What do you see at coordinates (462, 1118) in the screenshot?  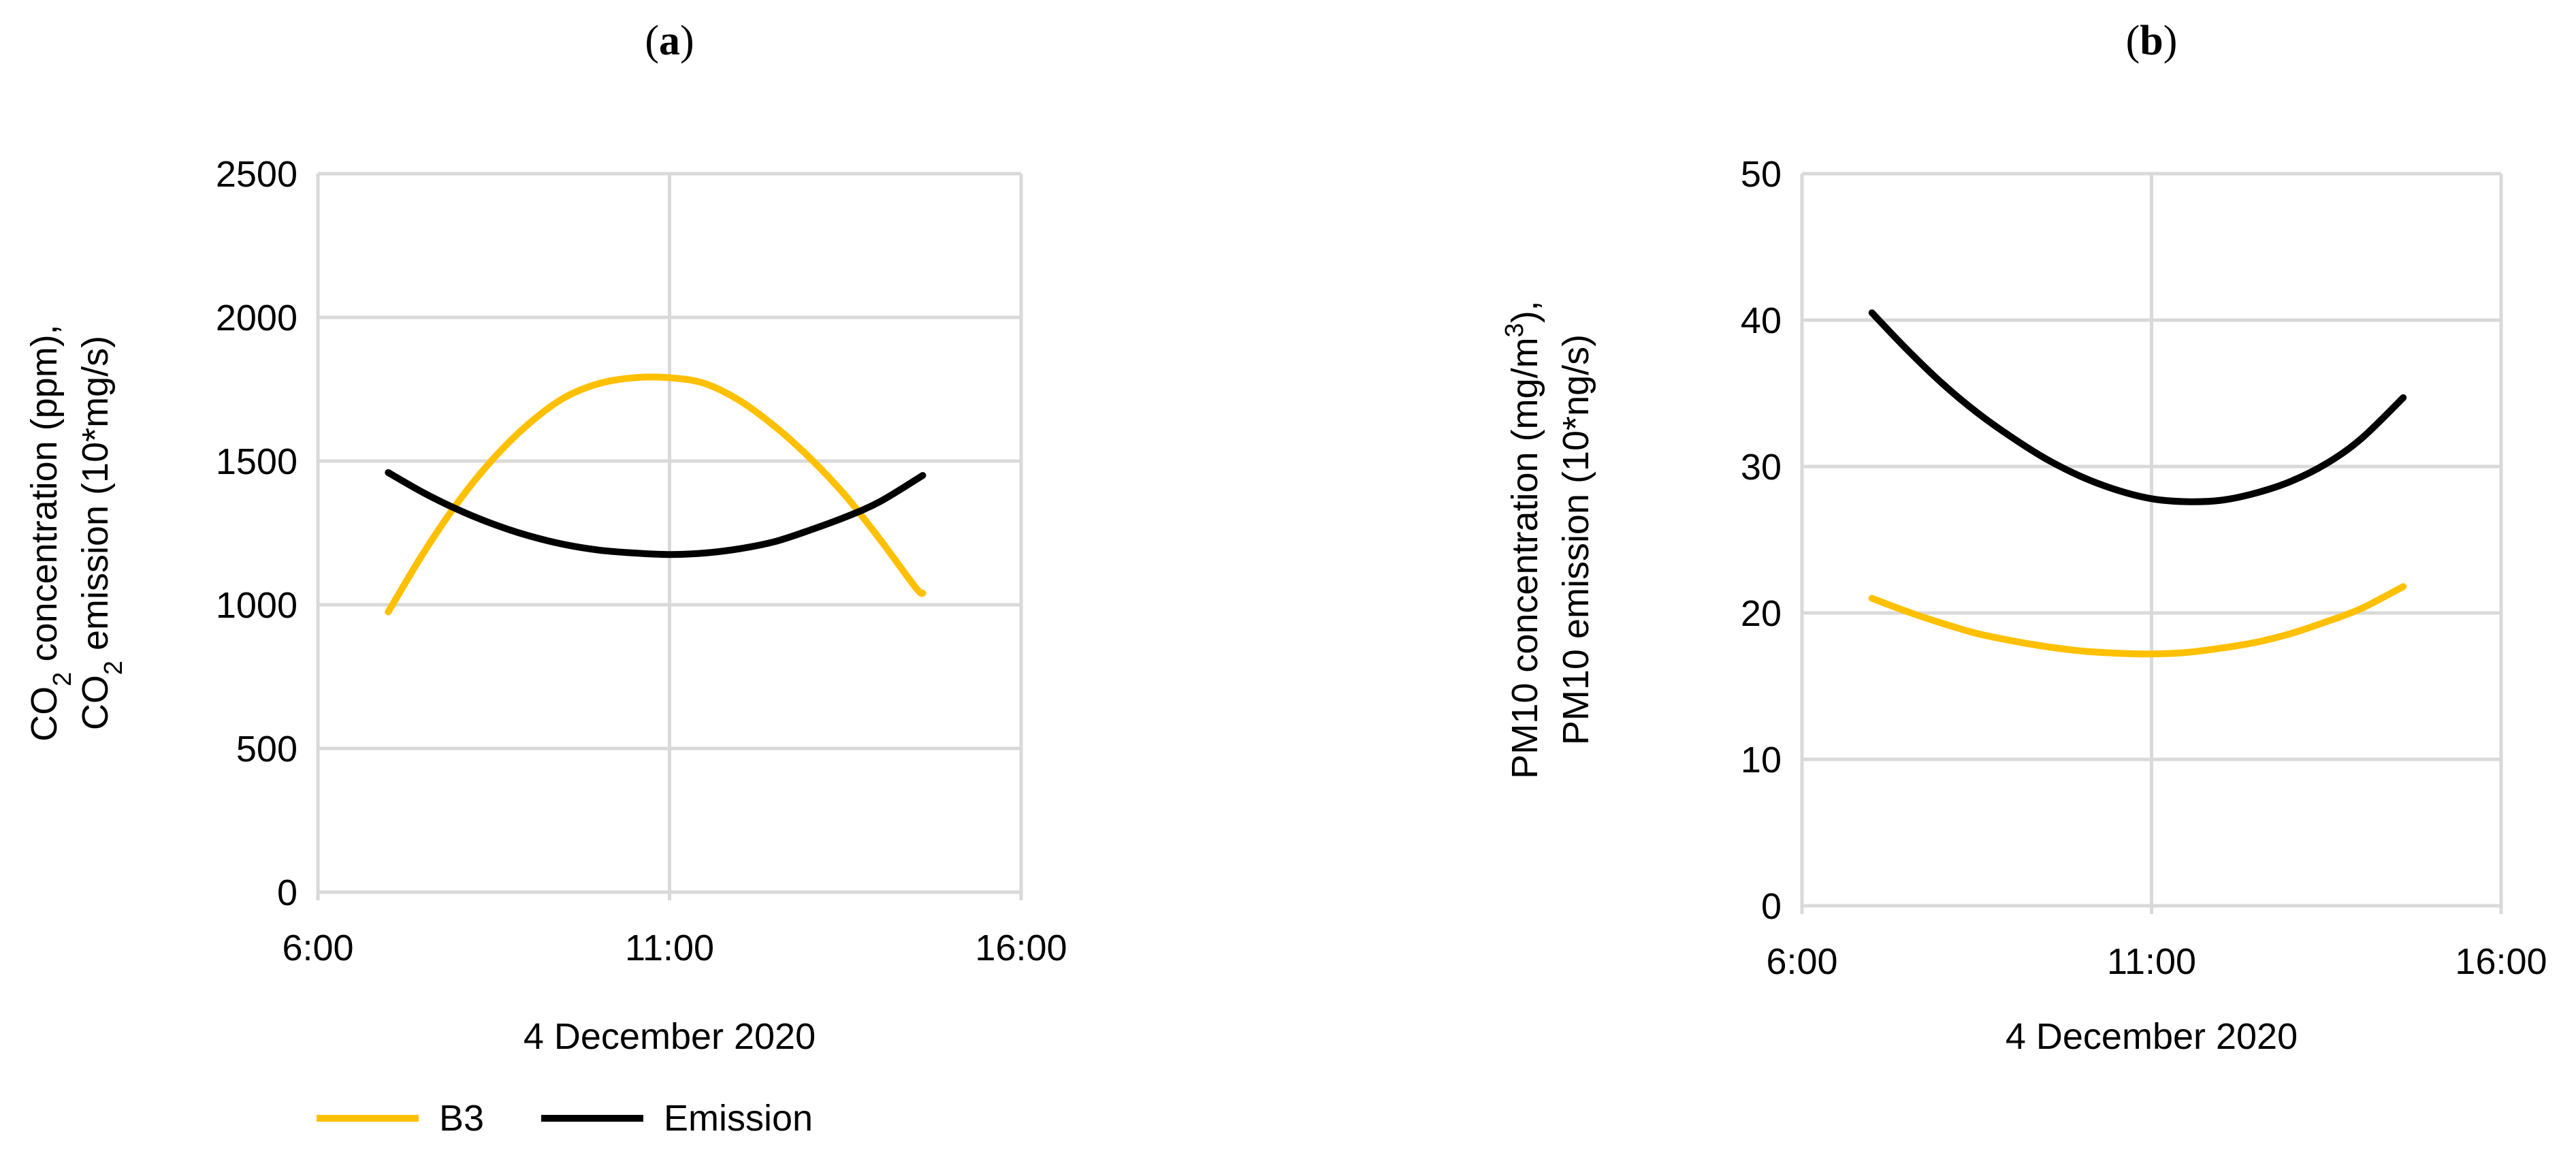 I see `legend-label-b3: B3` at bounding box center [462, 1118].